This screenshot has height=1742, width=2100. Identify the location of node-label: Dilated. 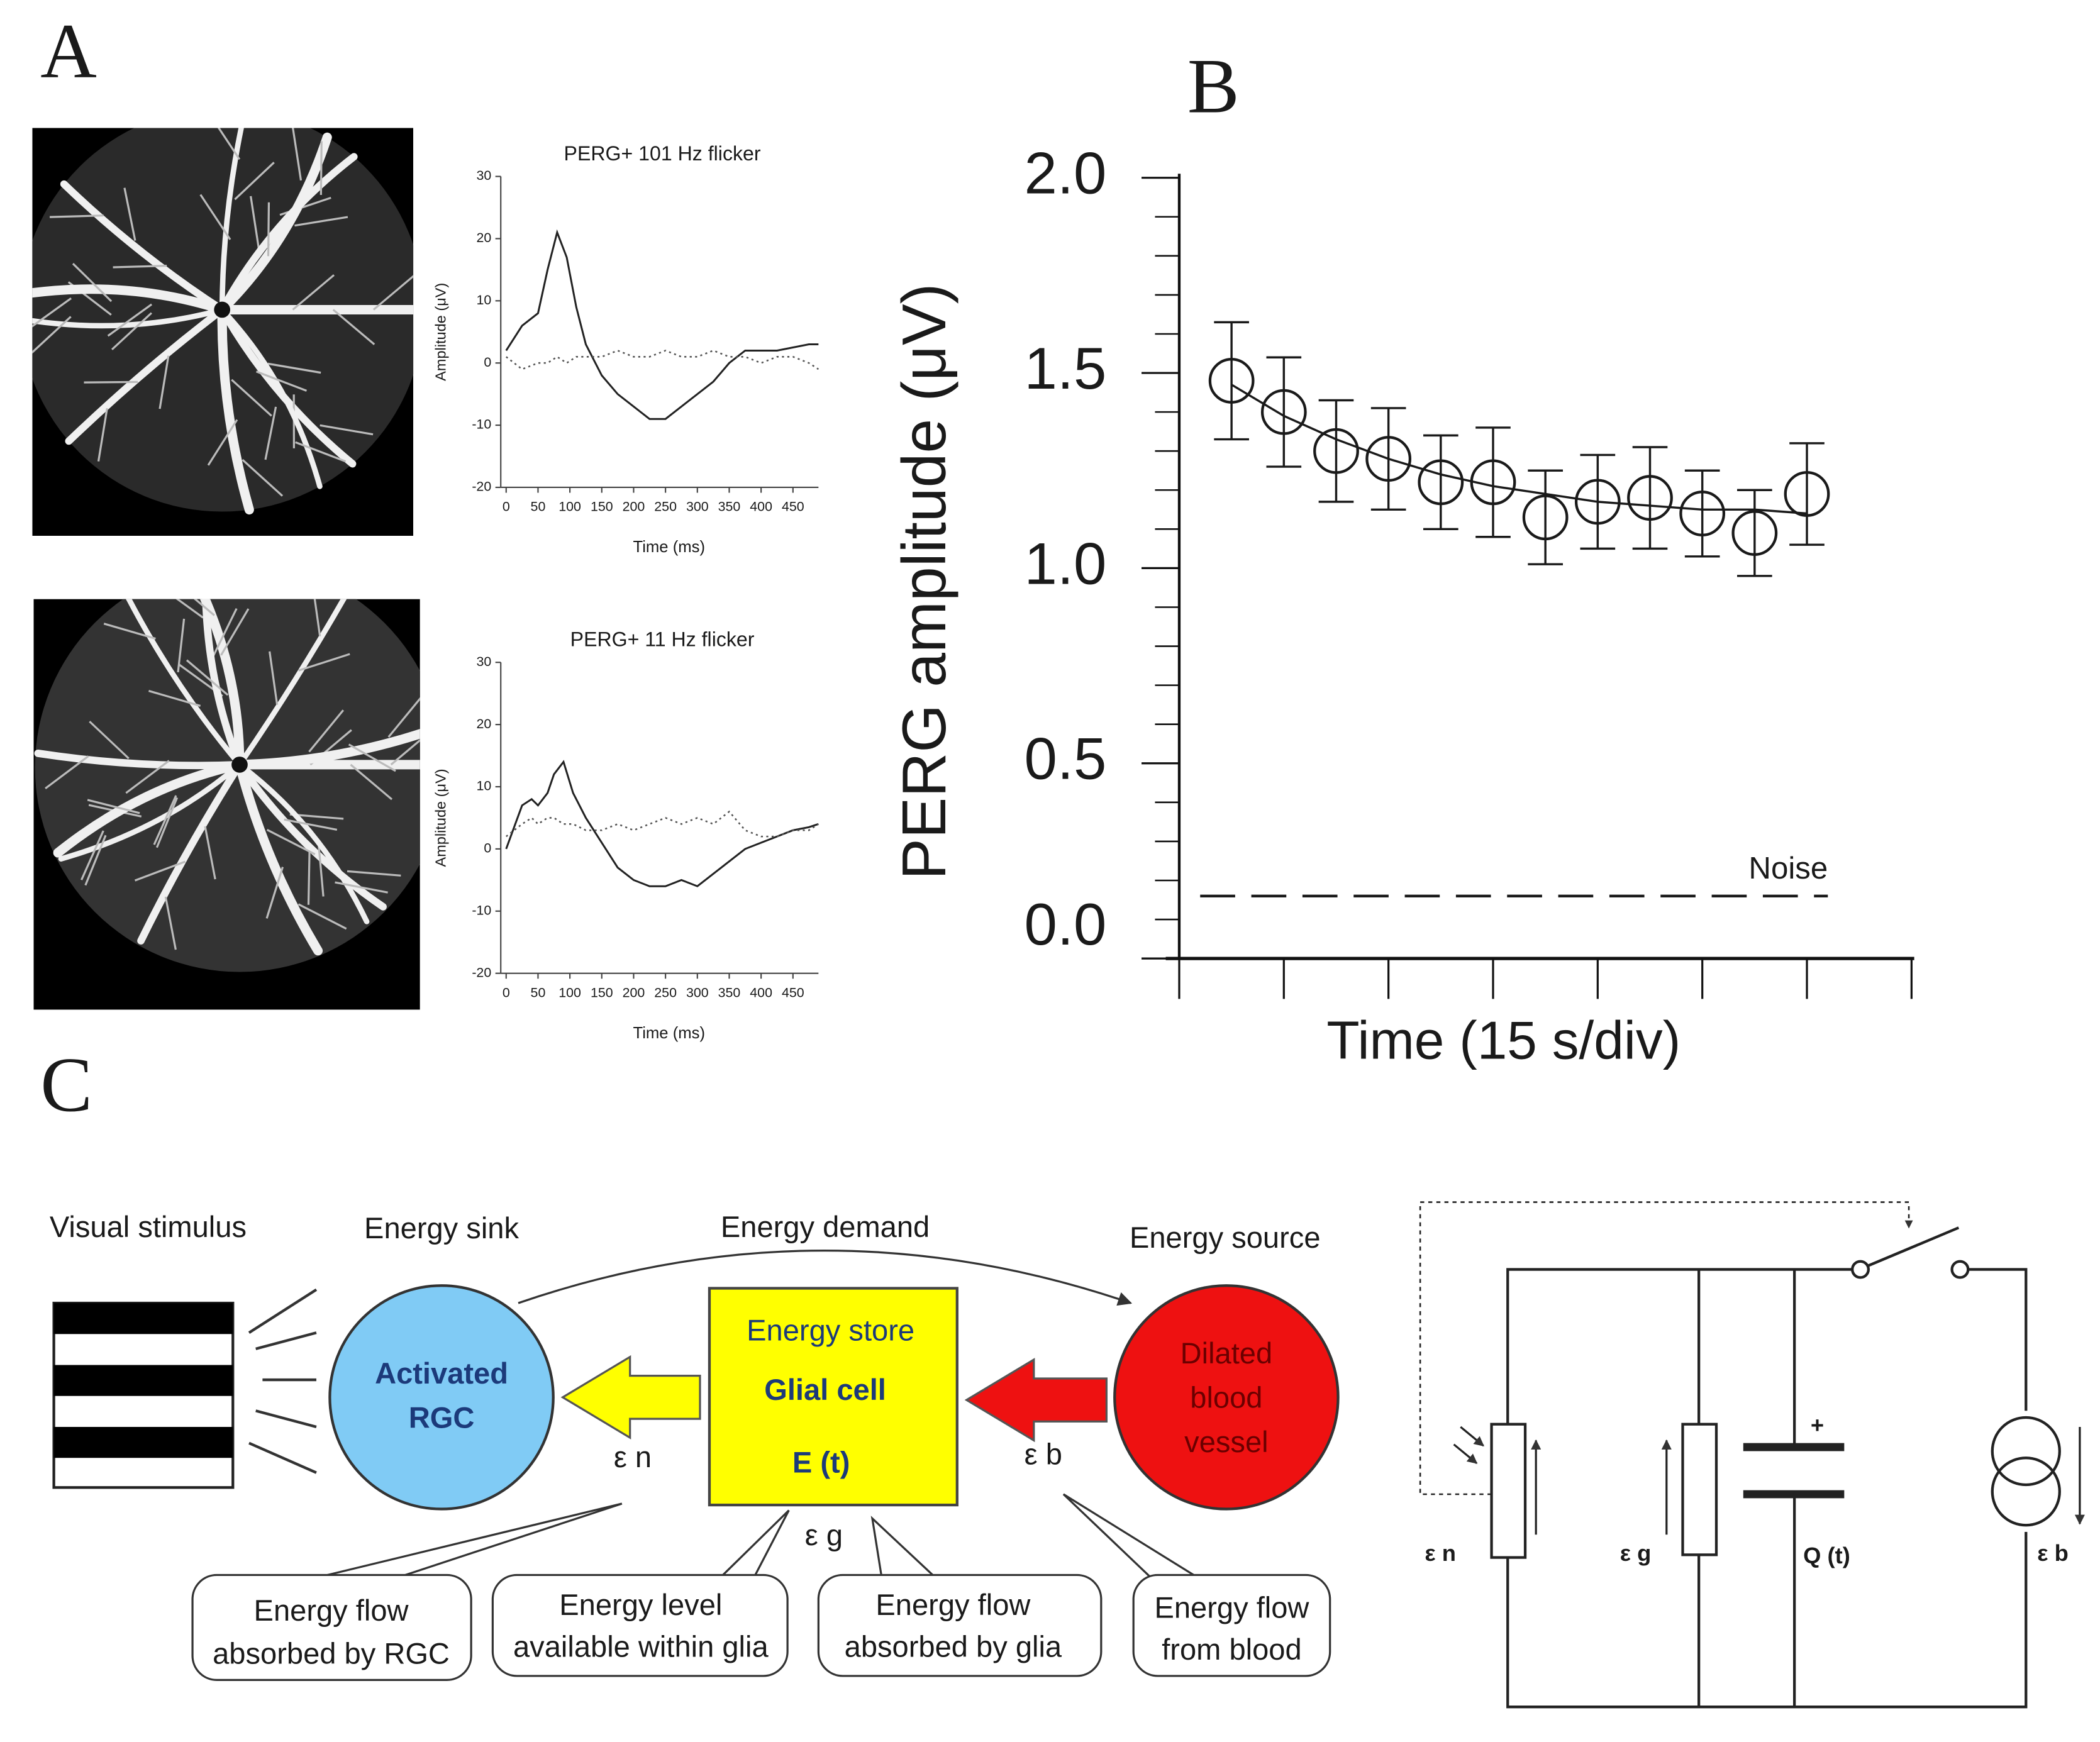
(1227, 1353).